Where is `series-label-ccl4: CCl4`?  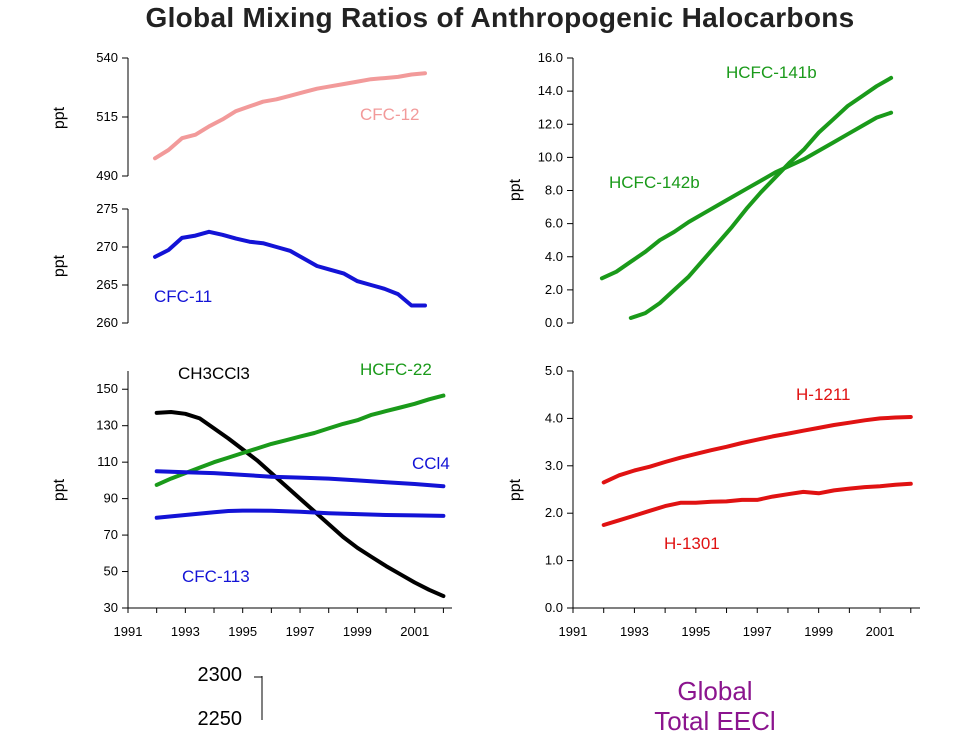
series-label-ccl4: CCl4 is located at coordinates (431, 463).